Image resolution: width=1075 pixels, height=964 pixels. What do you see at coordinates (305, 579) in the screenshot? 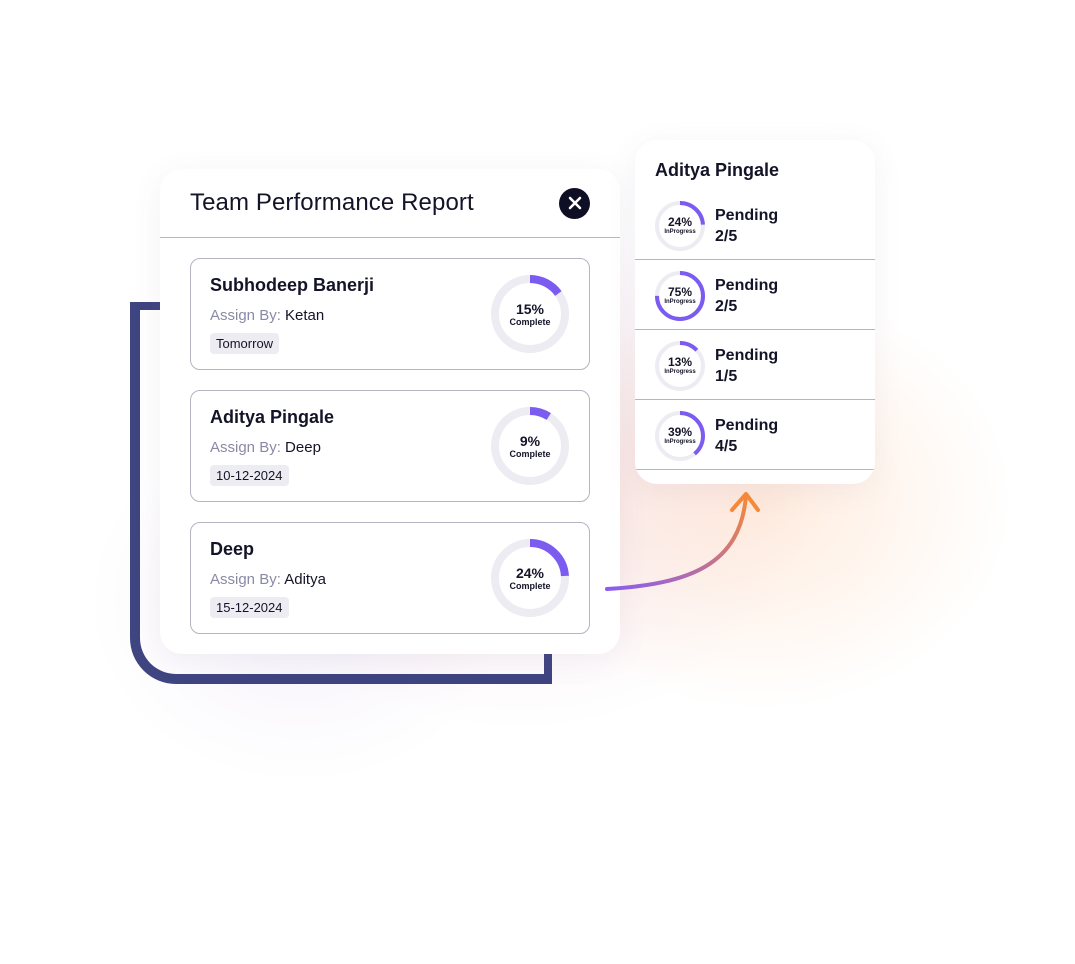
I see `assignee-name: Aditya` at bounding box center [305, 579].